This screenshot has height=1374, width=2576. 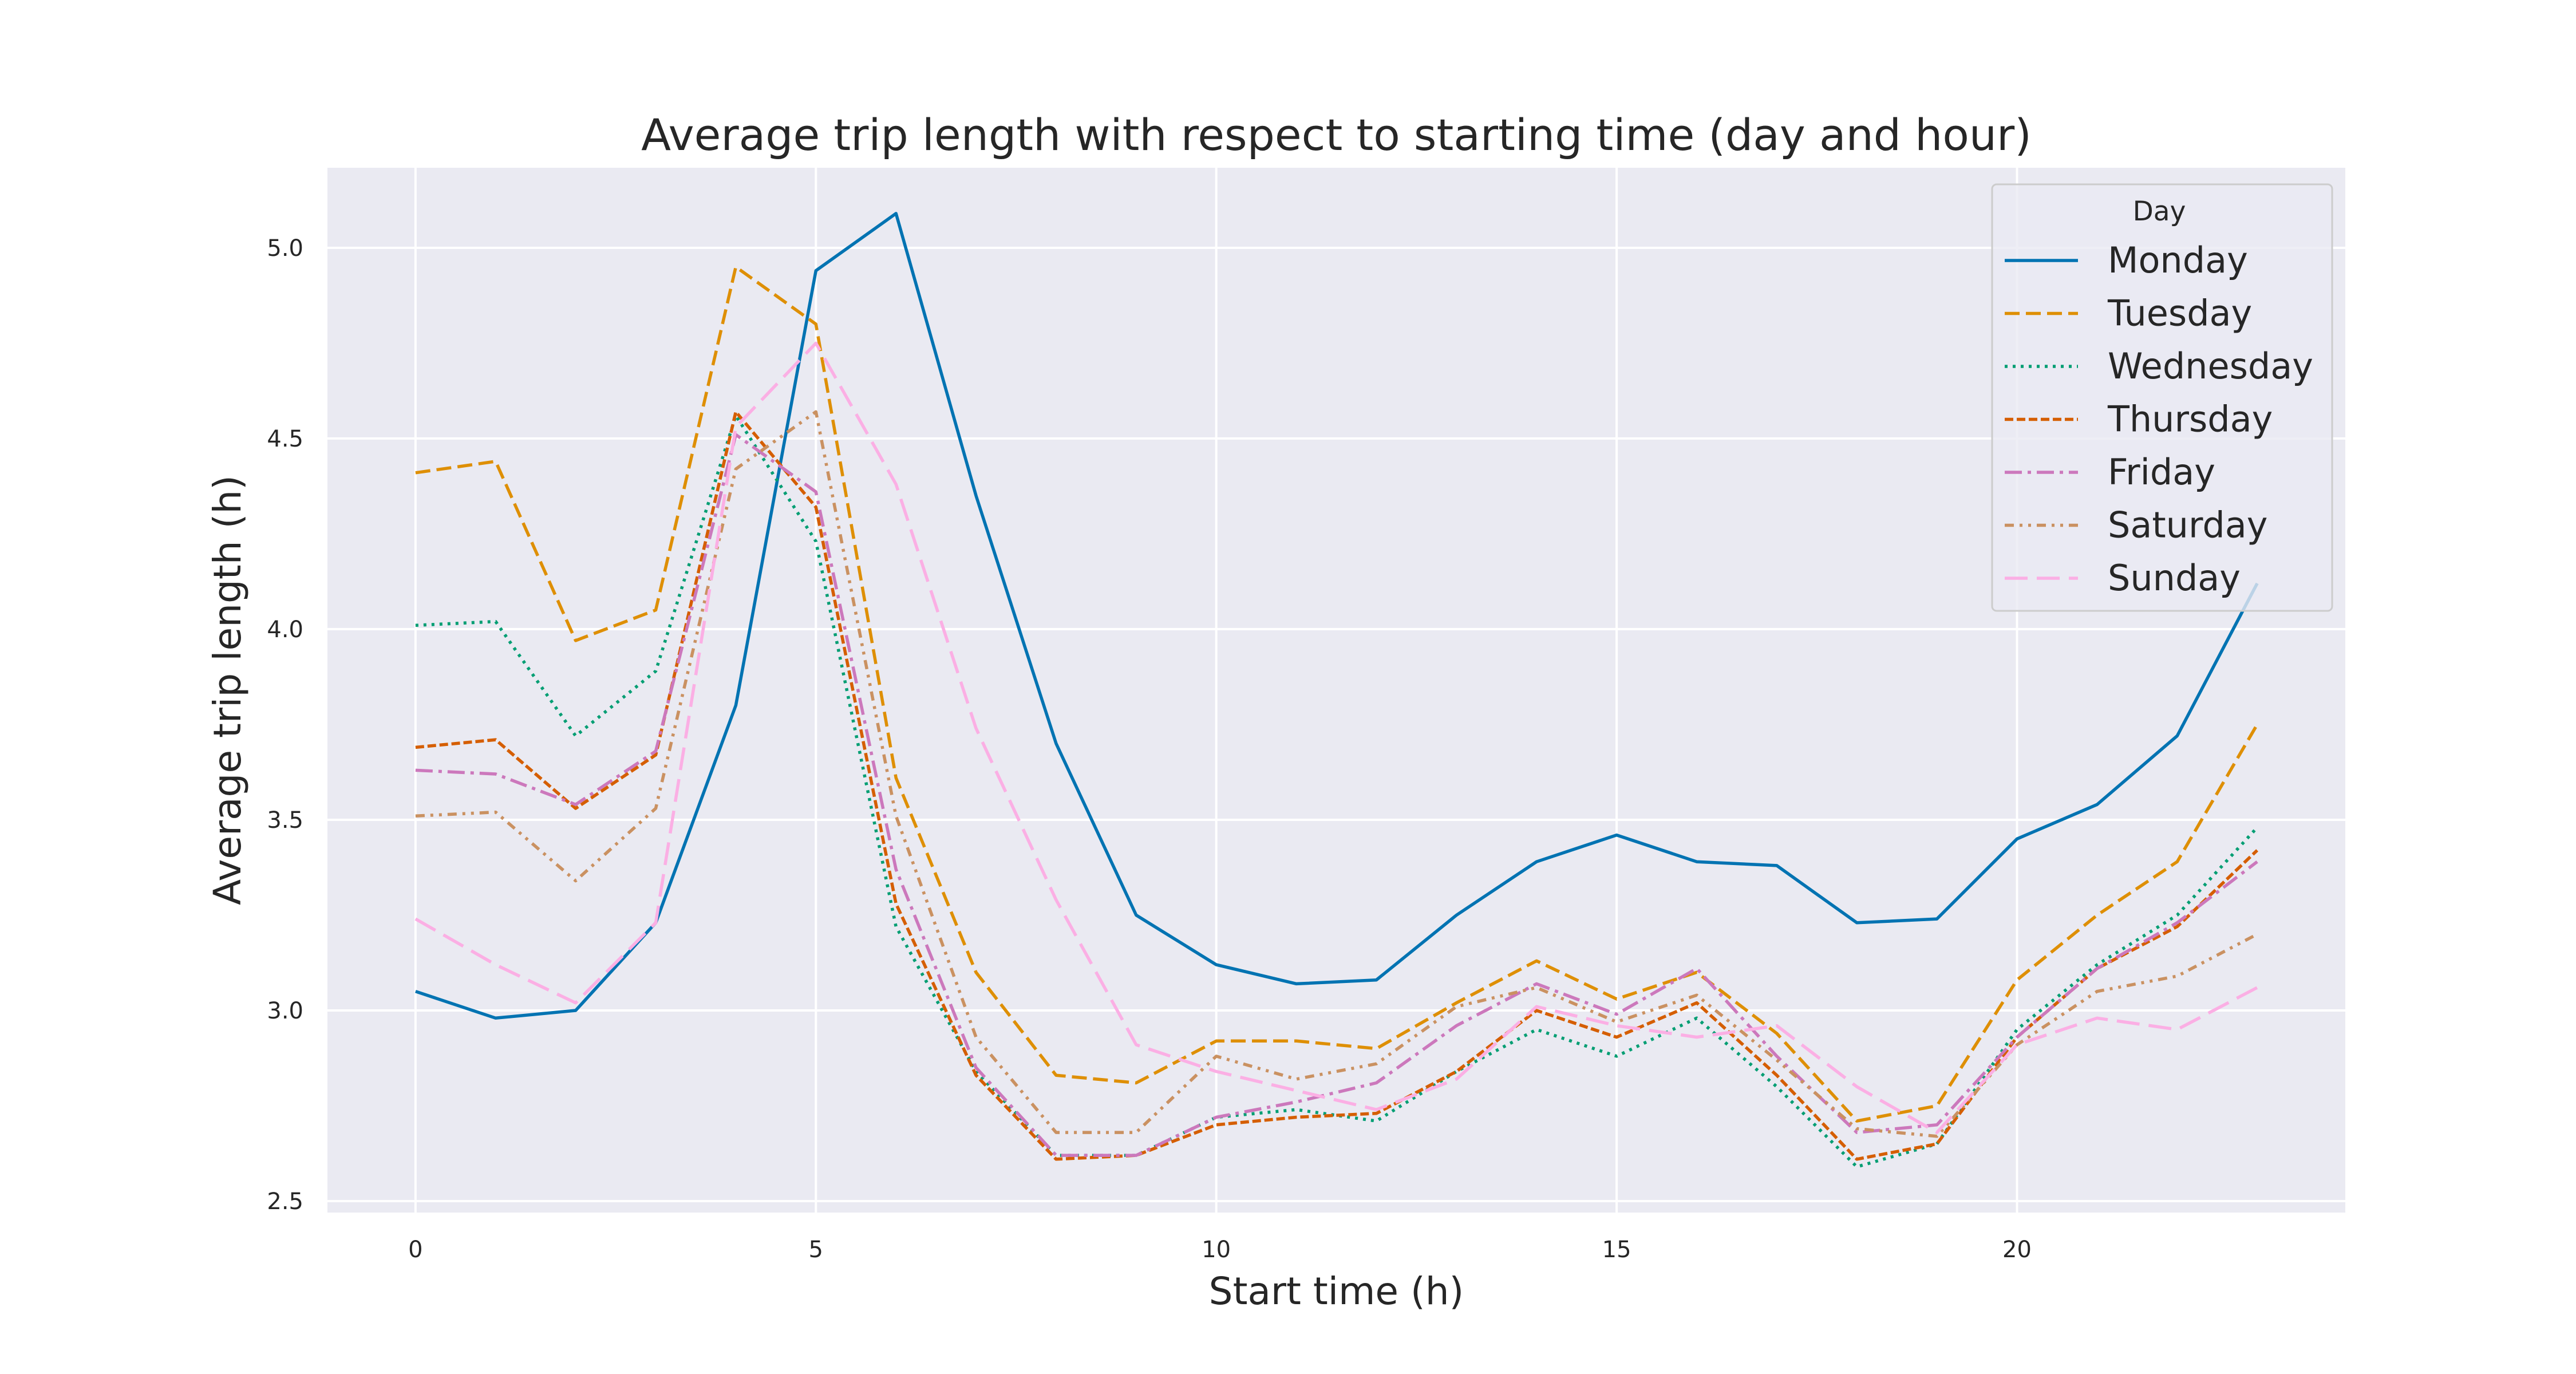 I want to click on legend-label-saturday: Saturday, so click(x=2187, y=525).